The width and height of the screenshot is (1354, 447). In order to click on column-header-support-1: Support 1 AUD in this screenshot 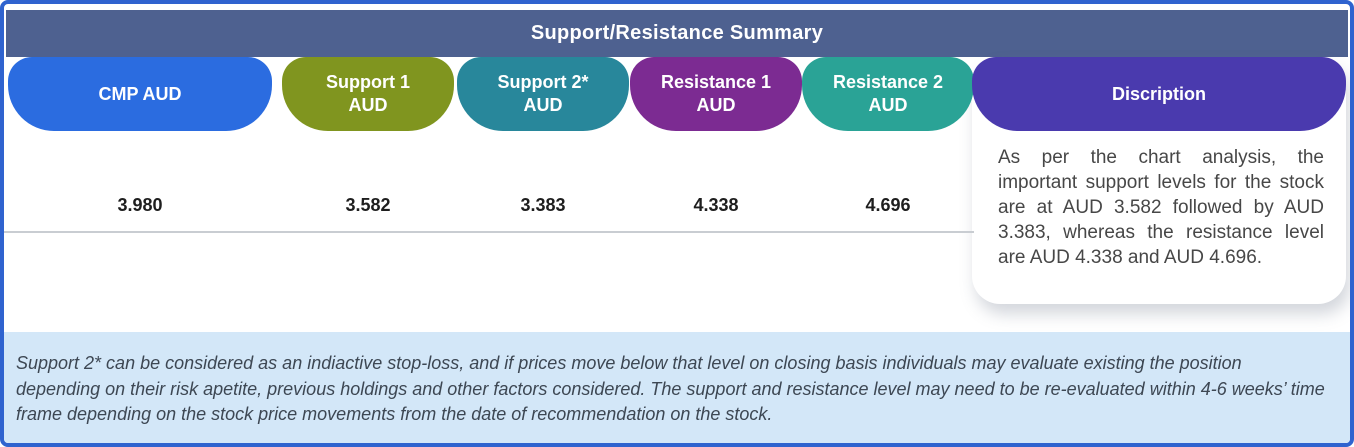, I will do `click(368, 94)`.